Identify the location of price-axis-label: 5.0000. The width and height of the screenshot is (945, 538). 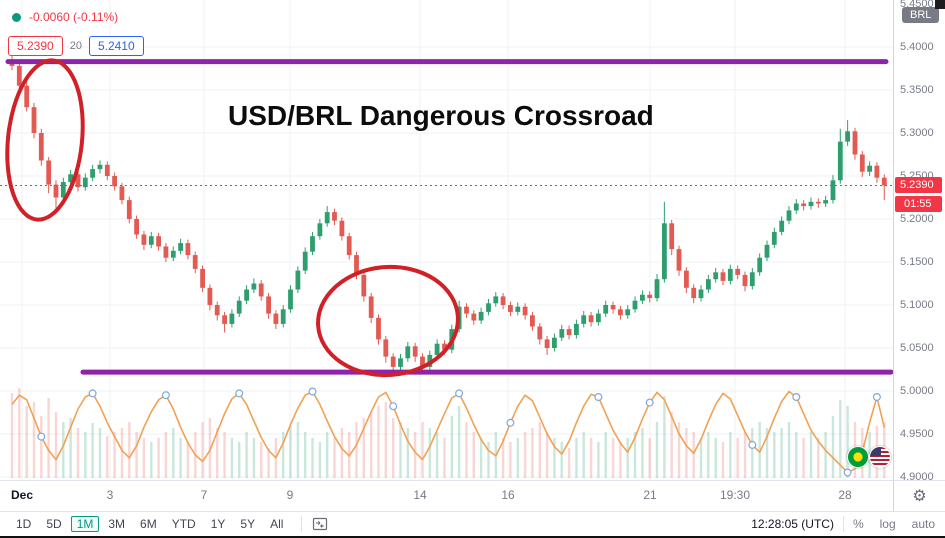
(917, 391).